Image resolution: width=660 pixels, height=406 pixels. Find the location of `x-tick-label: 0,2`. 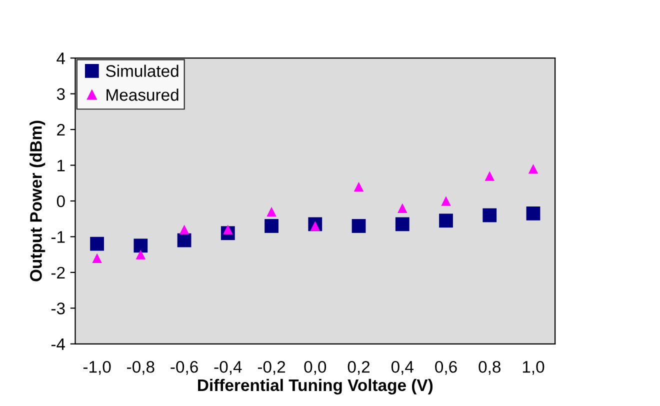

x-tick-label: 0,2 is located at coordinates (359, 367).